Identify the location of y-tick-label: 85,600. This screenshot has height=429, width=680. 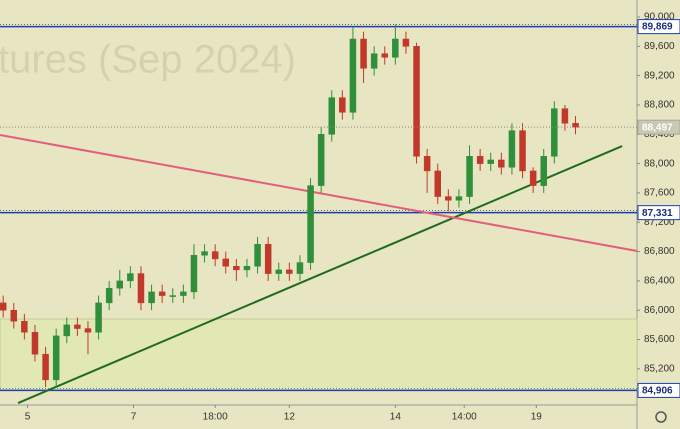
(659, 339).